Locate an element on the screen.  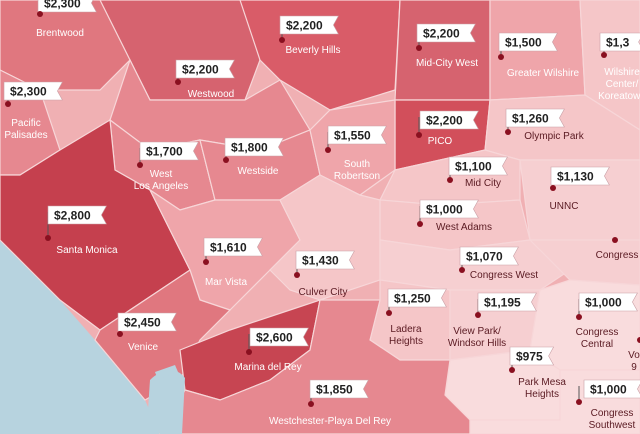
price-value: $2,450 is located at coordinates (142, 323).